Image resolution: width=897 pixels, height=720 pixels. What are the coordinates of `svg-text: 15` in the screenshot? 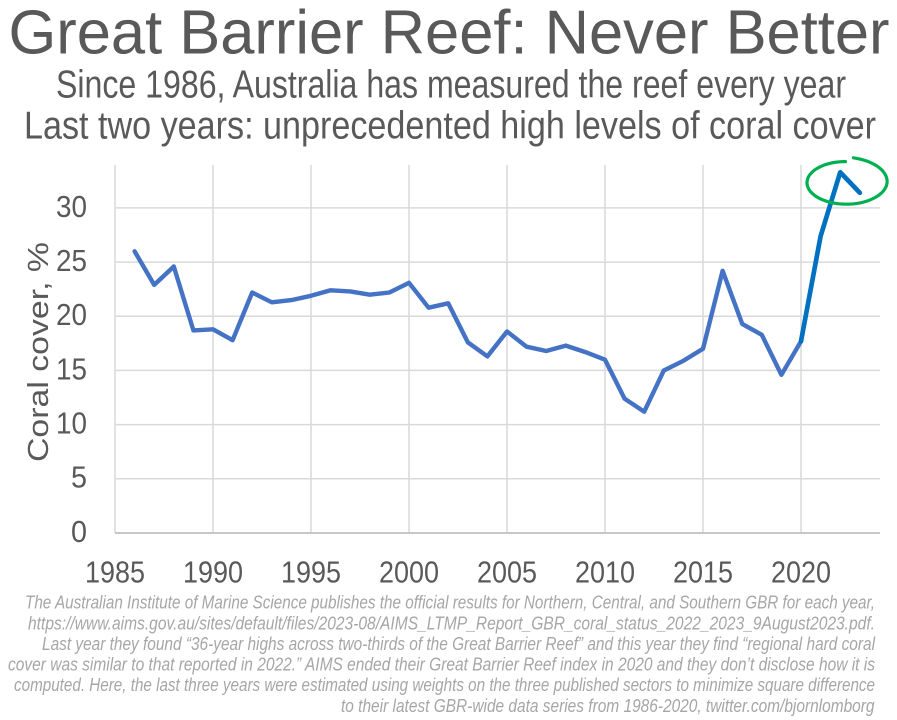 It's located at (71, 368).